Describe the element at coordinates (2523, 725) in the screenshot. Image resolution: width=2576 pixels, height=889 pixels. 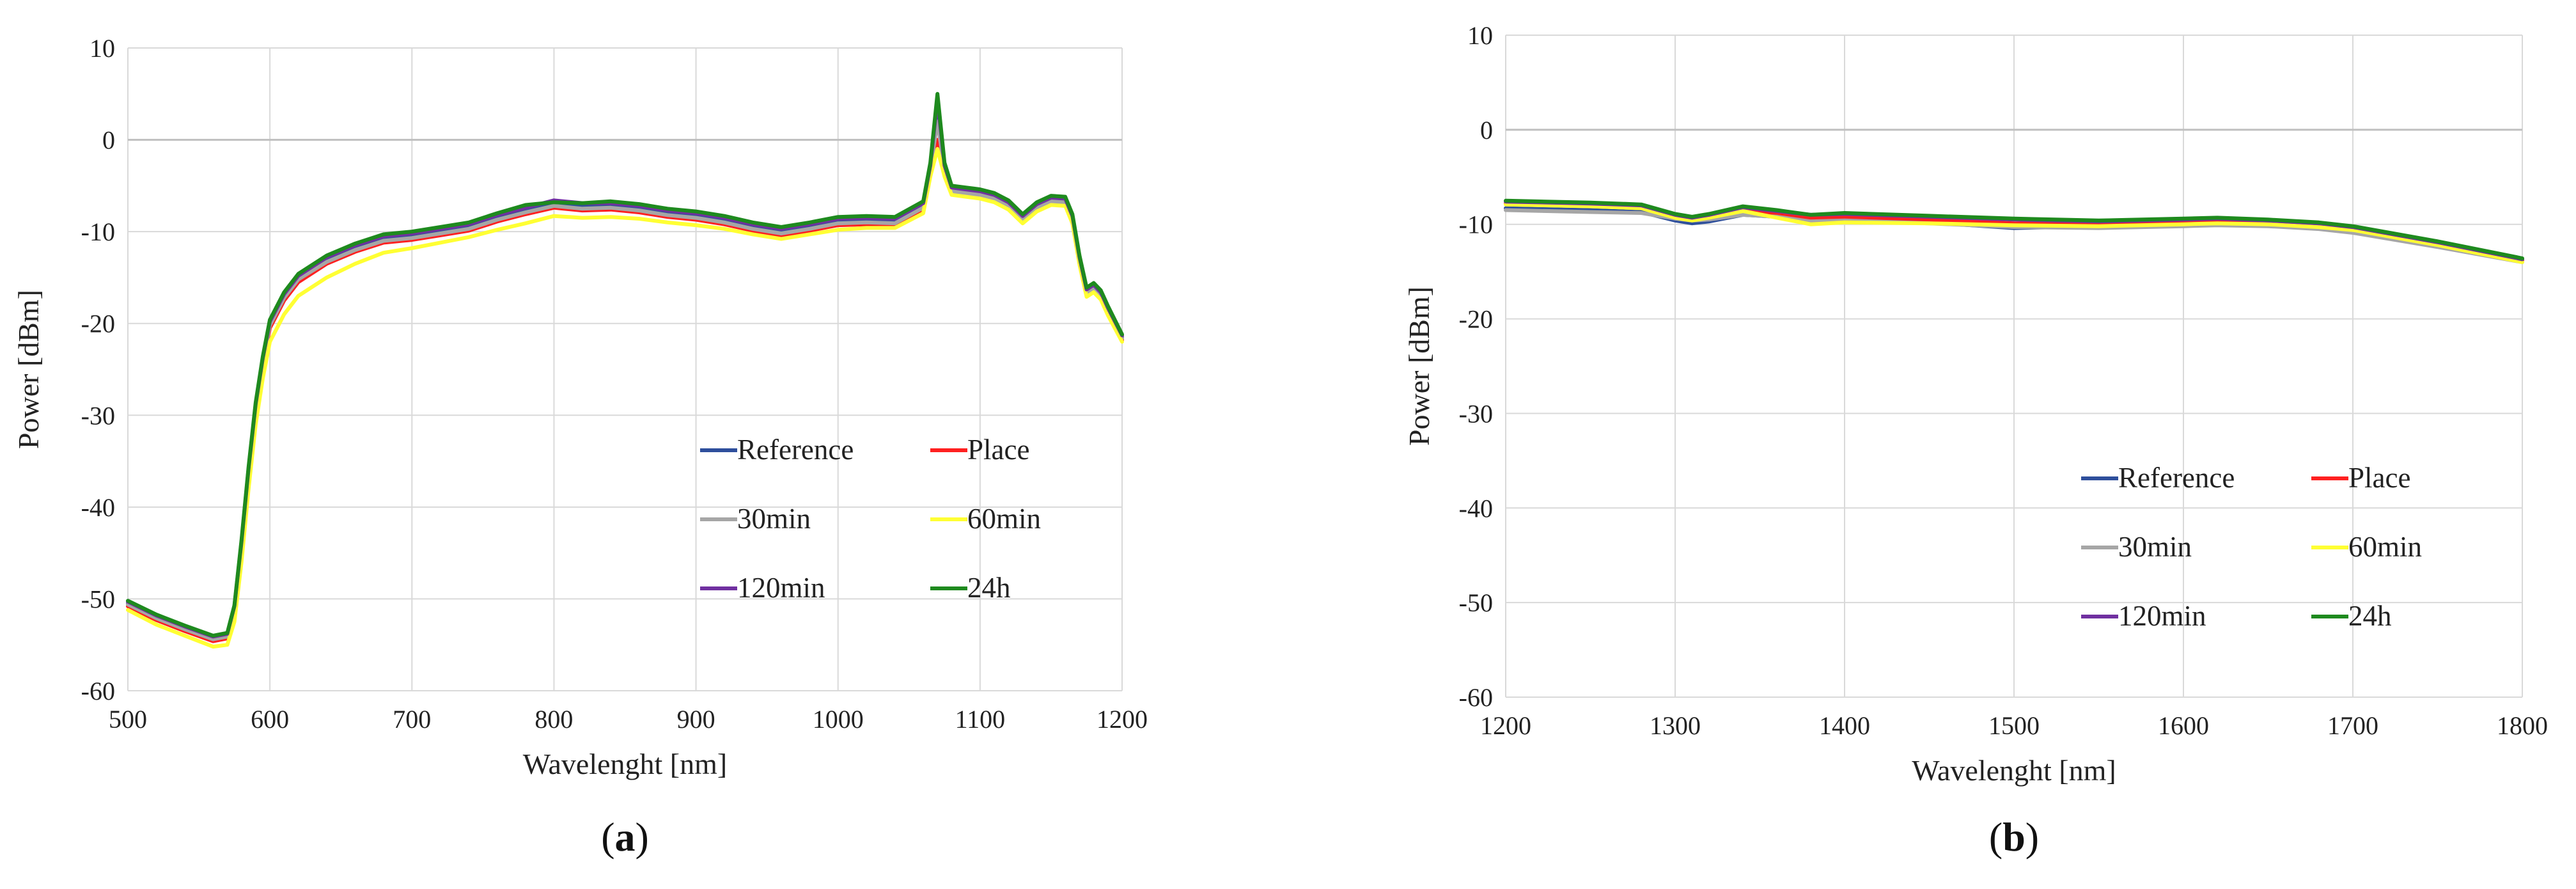
I see `x-tick-label: 1800` at that location.